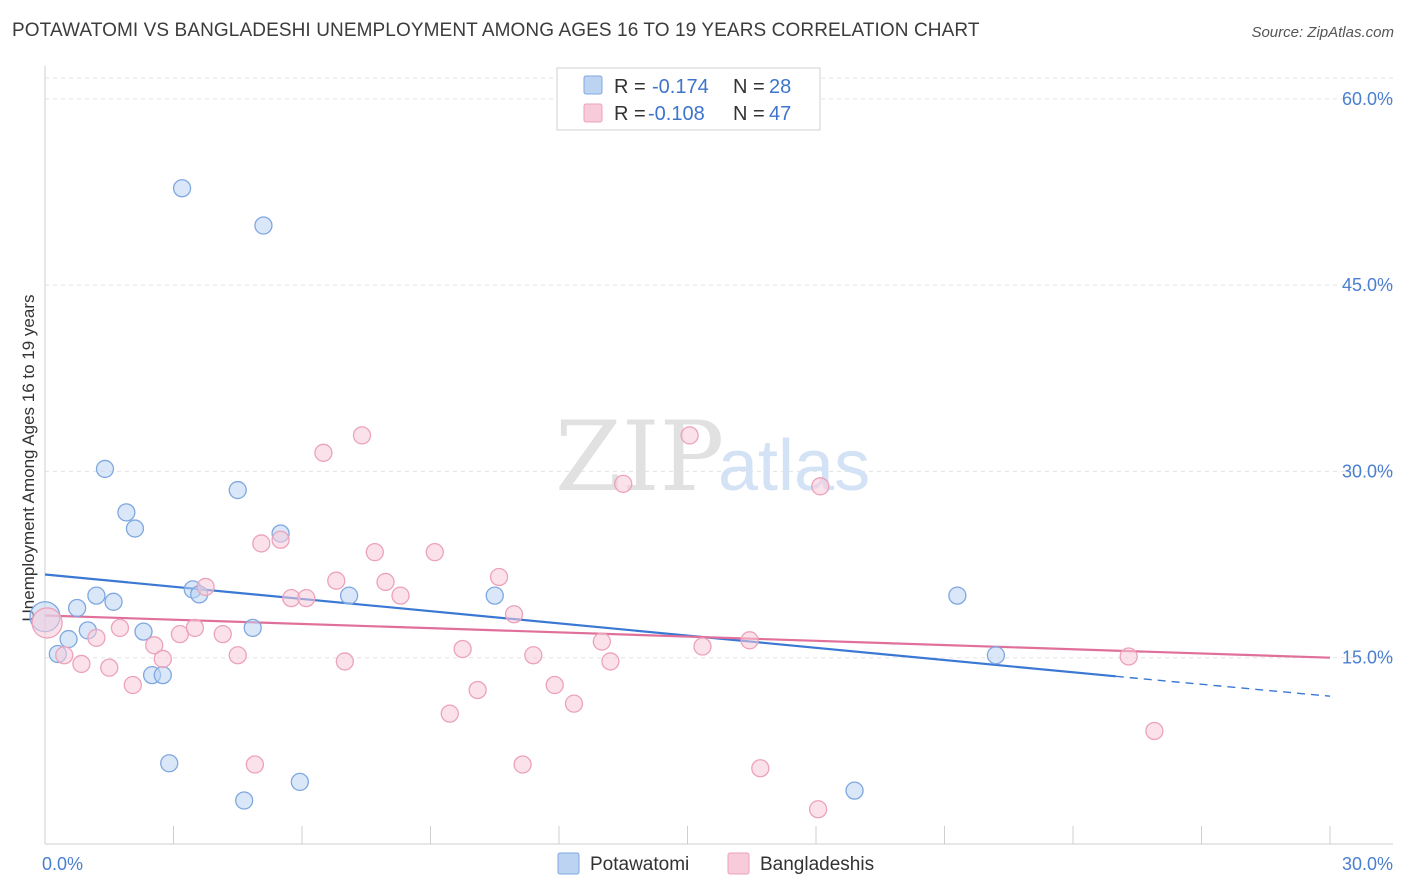 Image resolution: width=1406 pixels, height=892 pixels. I want to click on watermark-atlas: atlas, so click(794, 466).